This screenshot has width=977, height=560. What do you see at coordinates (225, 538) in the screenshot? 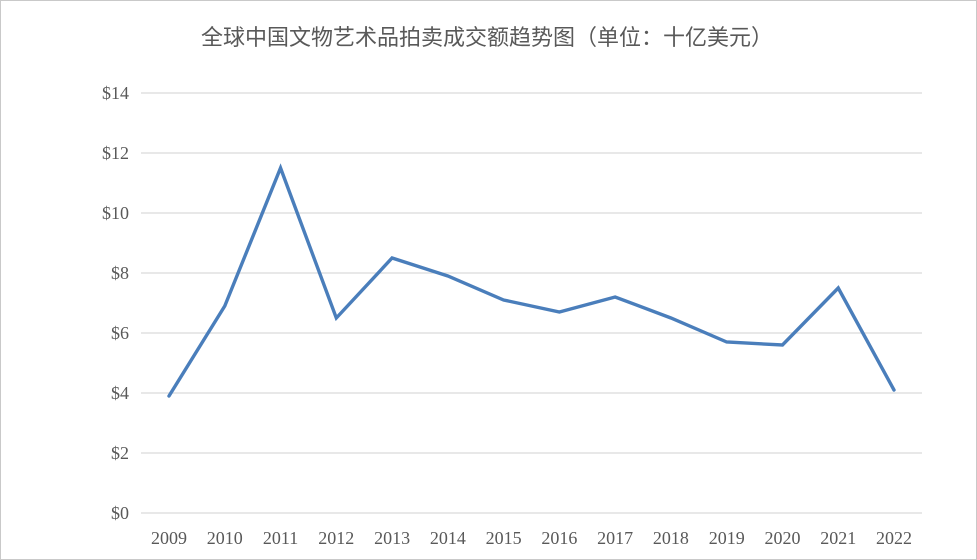
I see `x-tick-label: 2010` at bounding box center [225, 538].